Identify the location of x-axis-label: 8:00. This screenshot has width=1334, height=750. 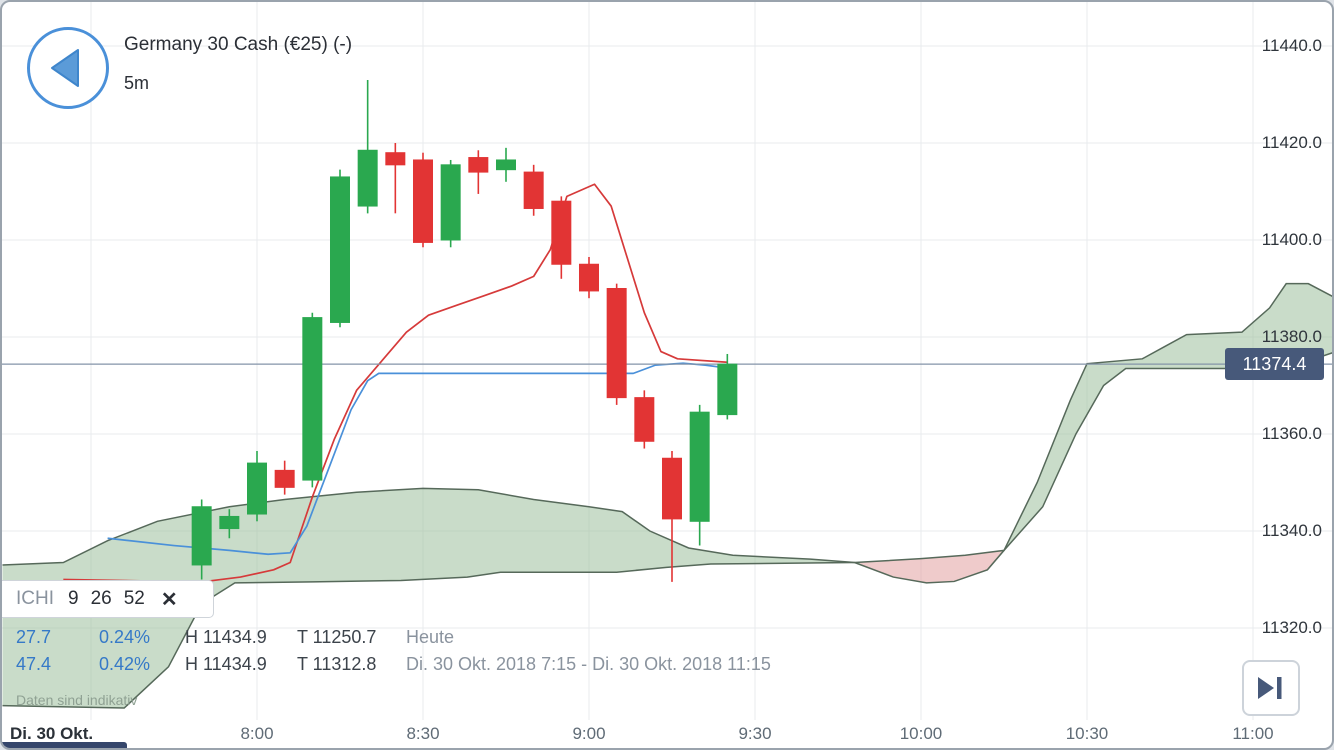
(257, 733).